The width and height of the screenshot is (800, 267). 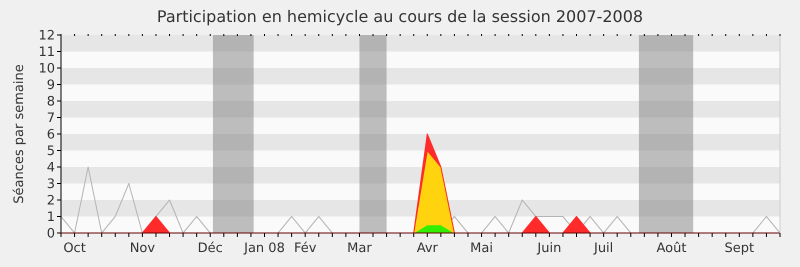 I want to click on y-tick-label: 8, so click(x=50, y=102).